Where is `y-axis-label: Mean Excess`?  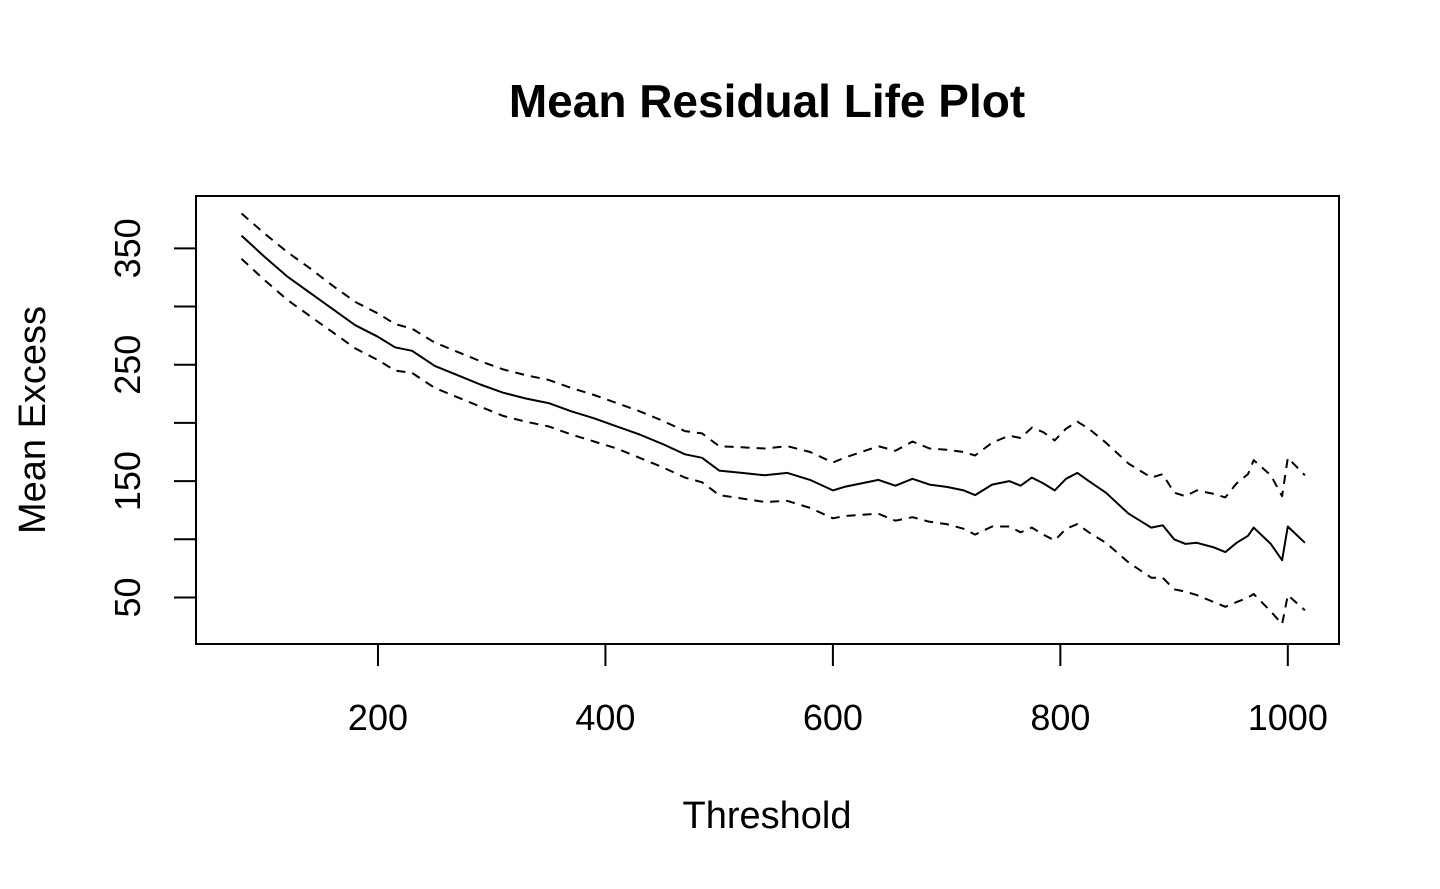 y-axis-label: Mean Excess is located at coordinates (33, 420).